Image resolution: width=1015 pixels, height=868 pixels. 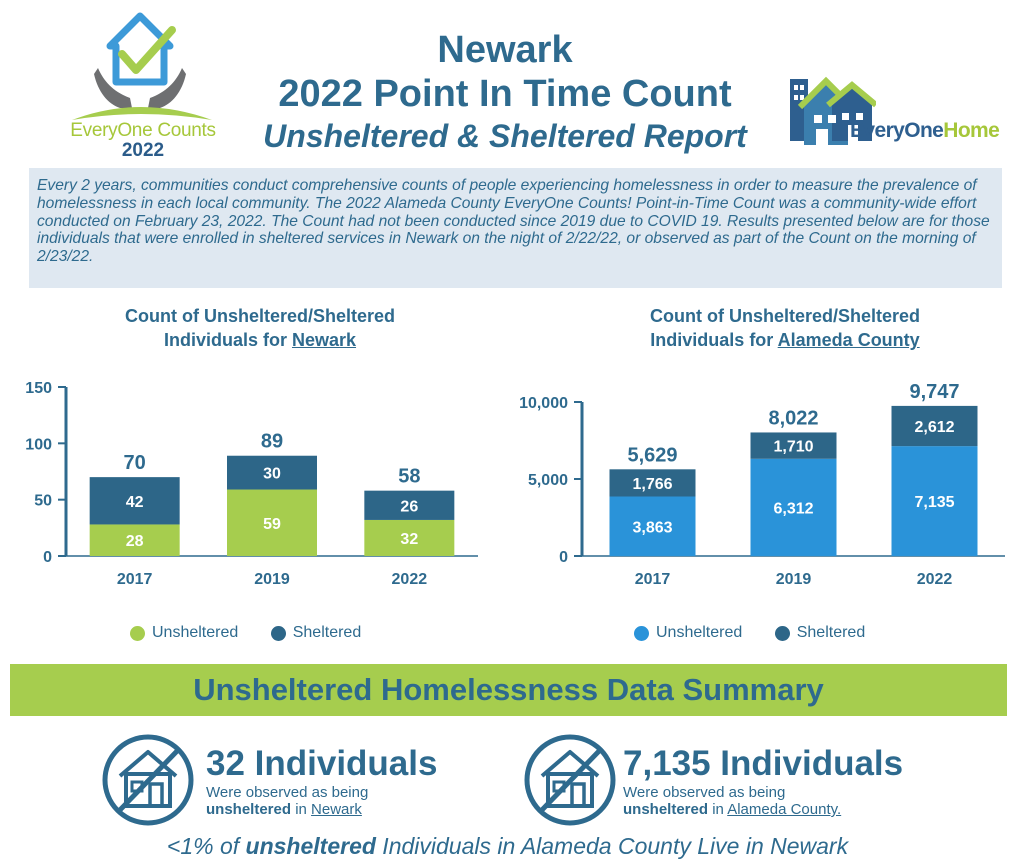 What do you see at coordinates (666, 809) in the screenshot?
I see `alameda-unsheltered-bold: unsheltered` at bounding box center [666, 809].